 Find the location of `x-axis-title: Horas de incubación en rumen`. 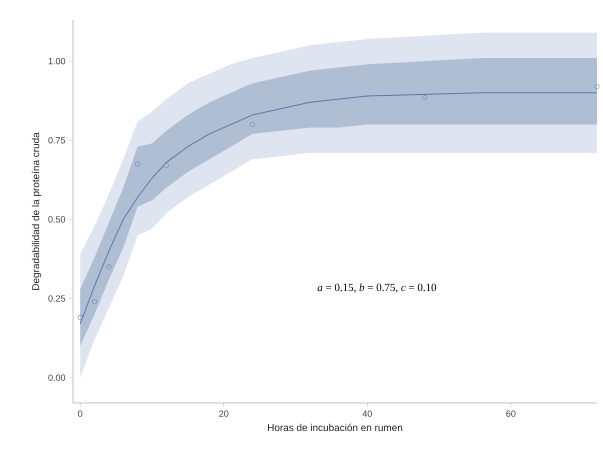

x-axis-title: Horas de incubación en rumen is located at coordinates (335, 428).